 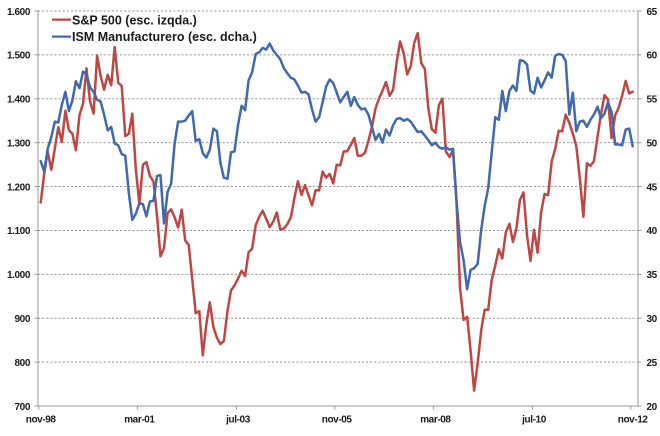 I want to click on svg-text: 1.100, so click(x=19, y=231).